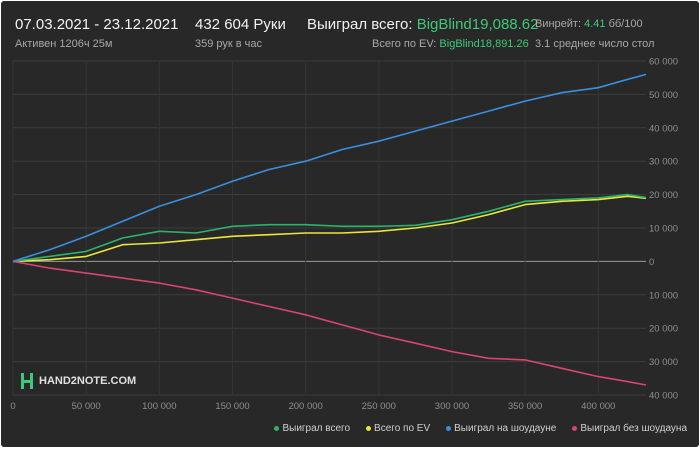 The height and width of the screenshot is (449, 700). I want to click on x-tick-label: 400 000, so click(598, 406).